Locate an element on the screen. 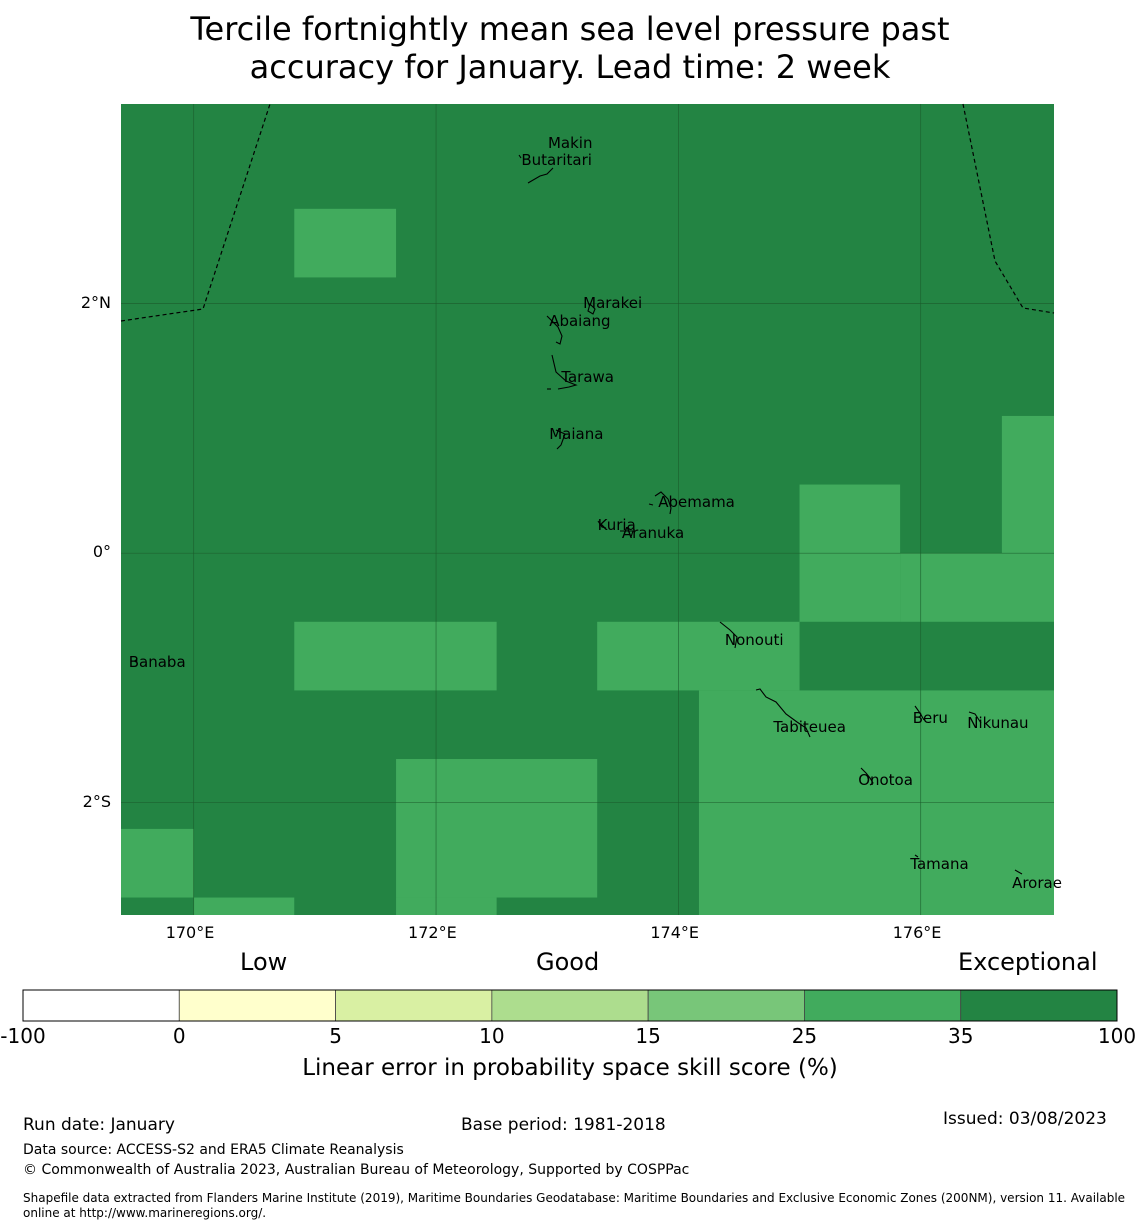  x-tick-label-170: 170°E is located at coordinates (190, 932).